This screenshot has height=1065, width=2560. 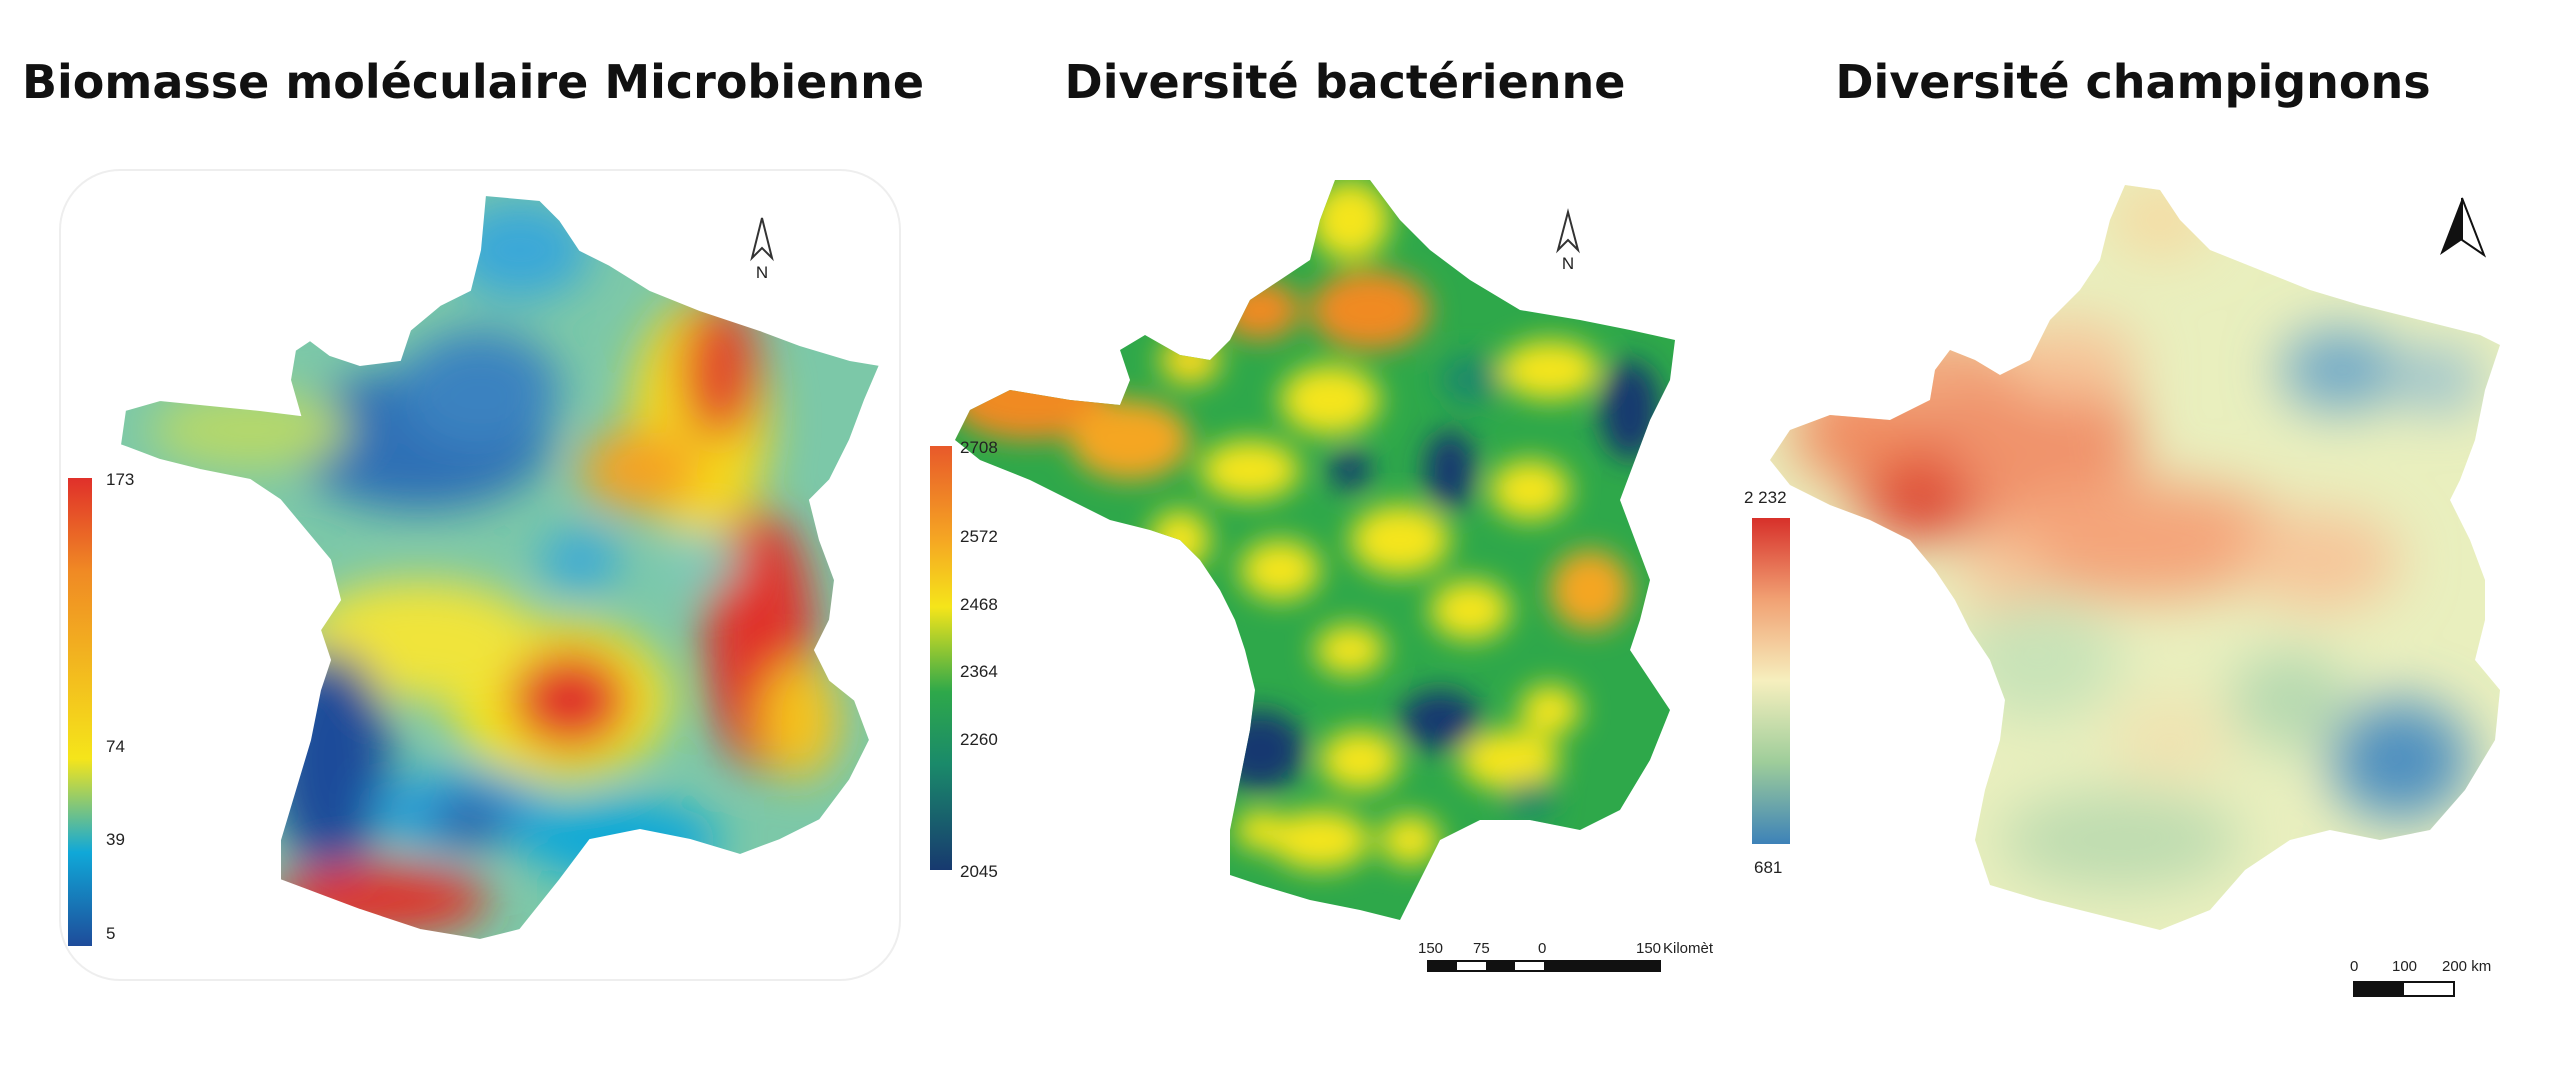 What do you see at coordinates (979, 871) in the screenshot?
I see `legend-tick-2045: 2045` at bounding box center [979, 871].